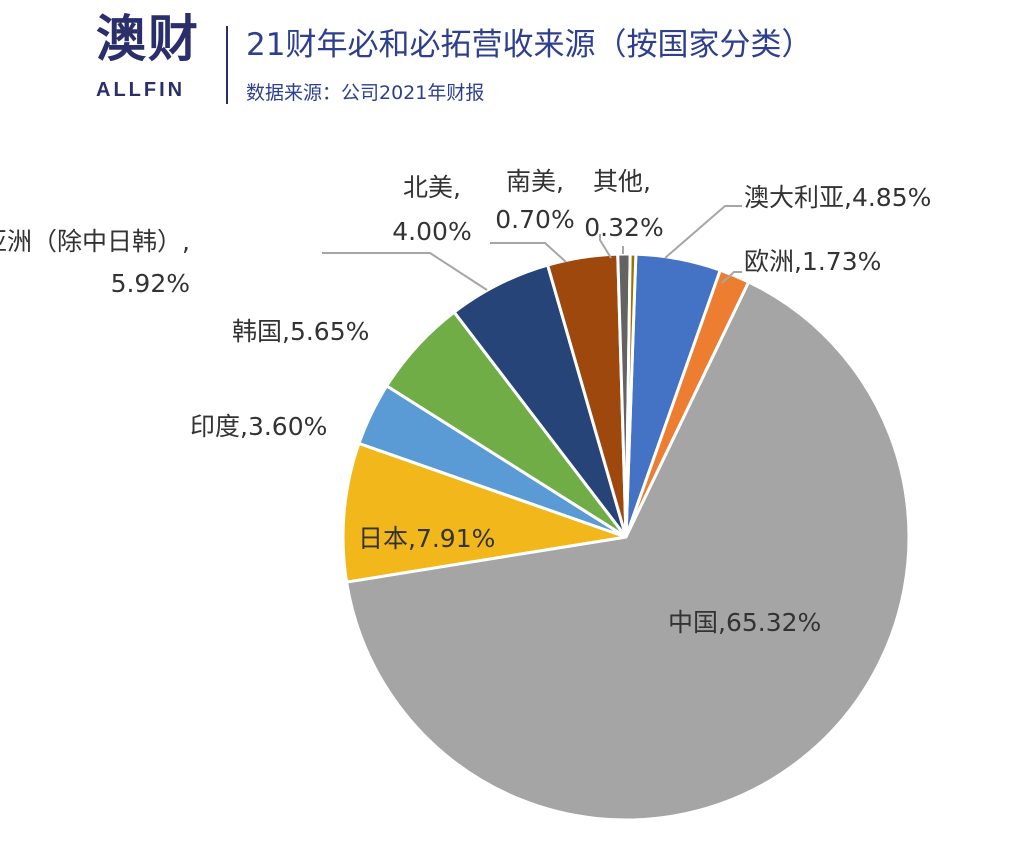 This screenshot has width=1024, height=865. I want to click on header-divider, so click(227, 65).